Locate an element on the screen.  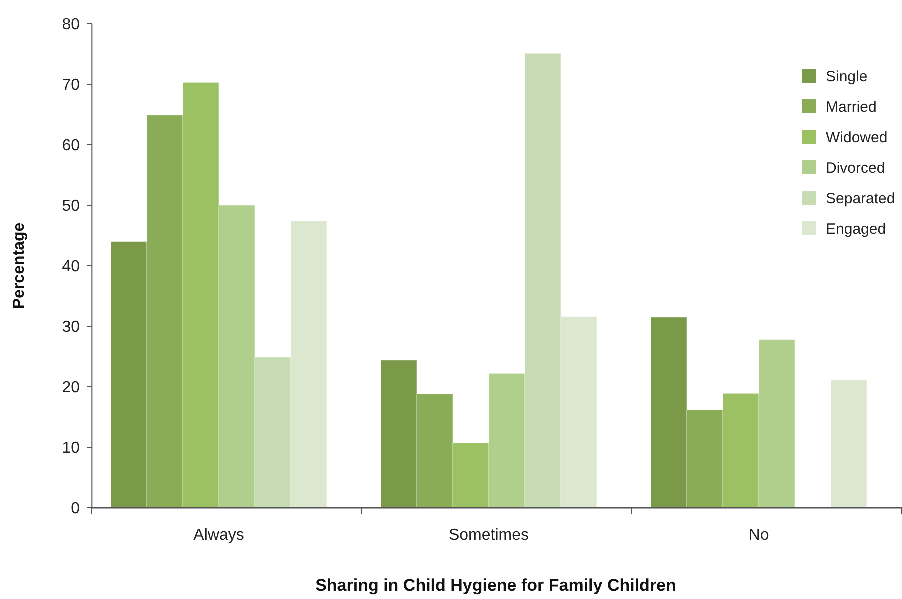
x-axis-title: Sharing in Child Hygiene for Family Children is located at coordinates (496, 585).